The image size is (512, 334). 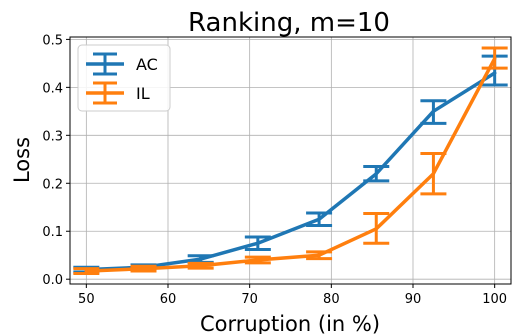 I want to click on x-tick-label: 70, so click(x=249, y=299).